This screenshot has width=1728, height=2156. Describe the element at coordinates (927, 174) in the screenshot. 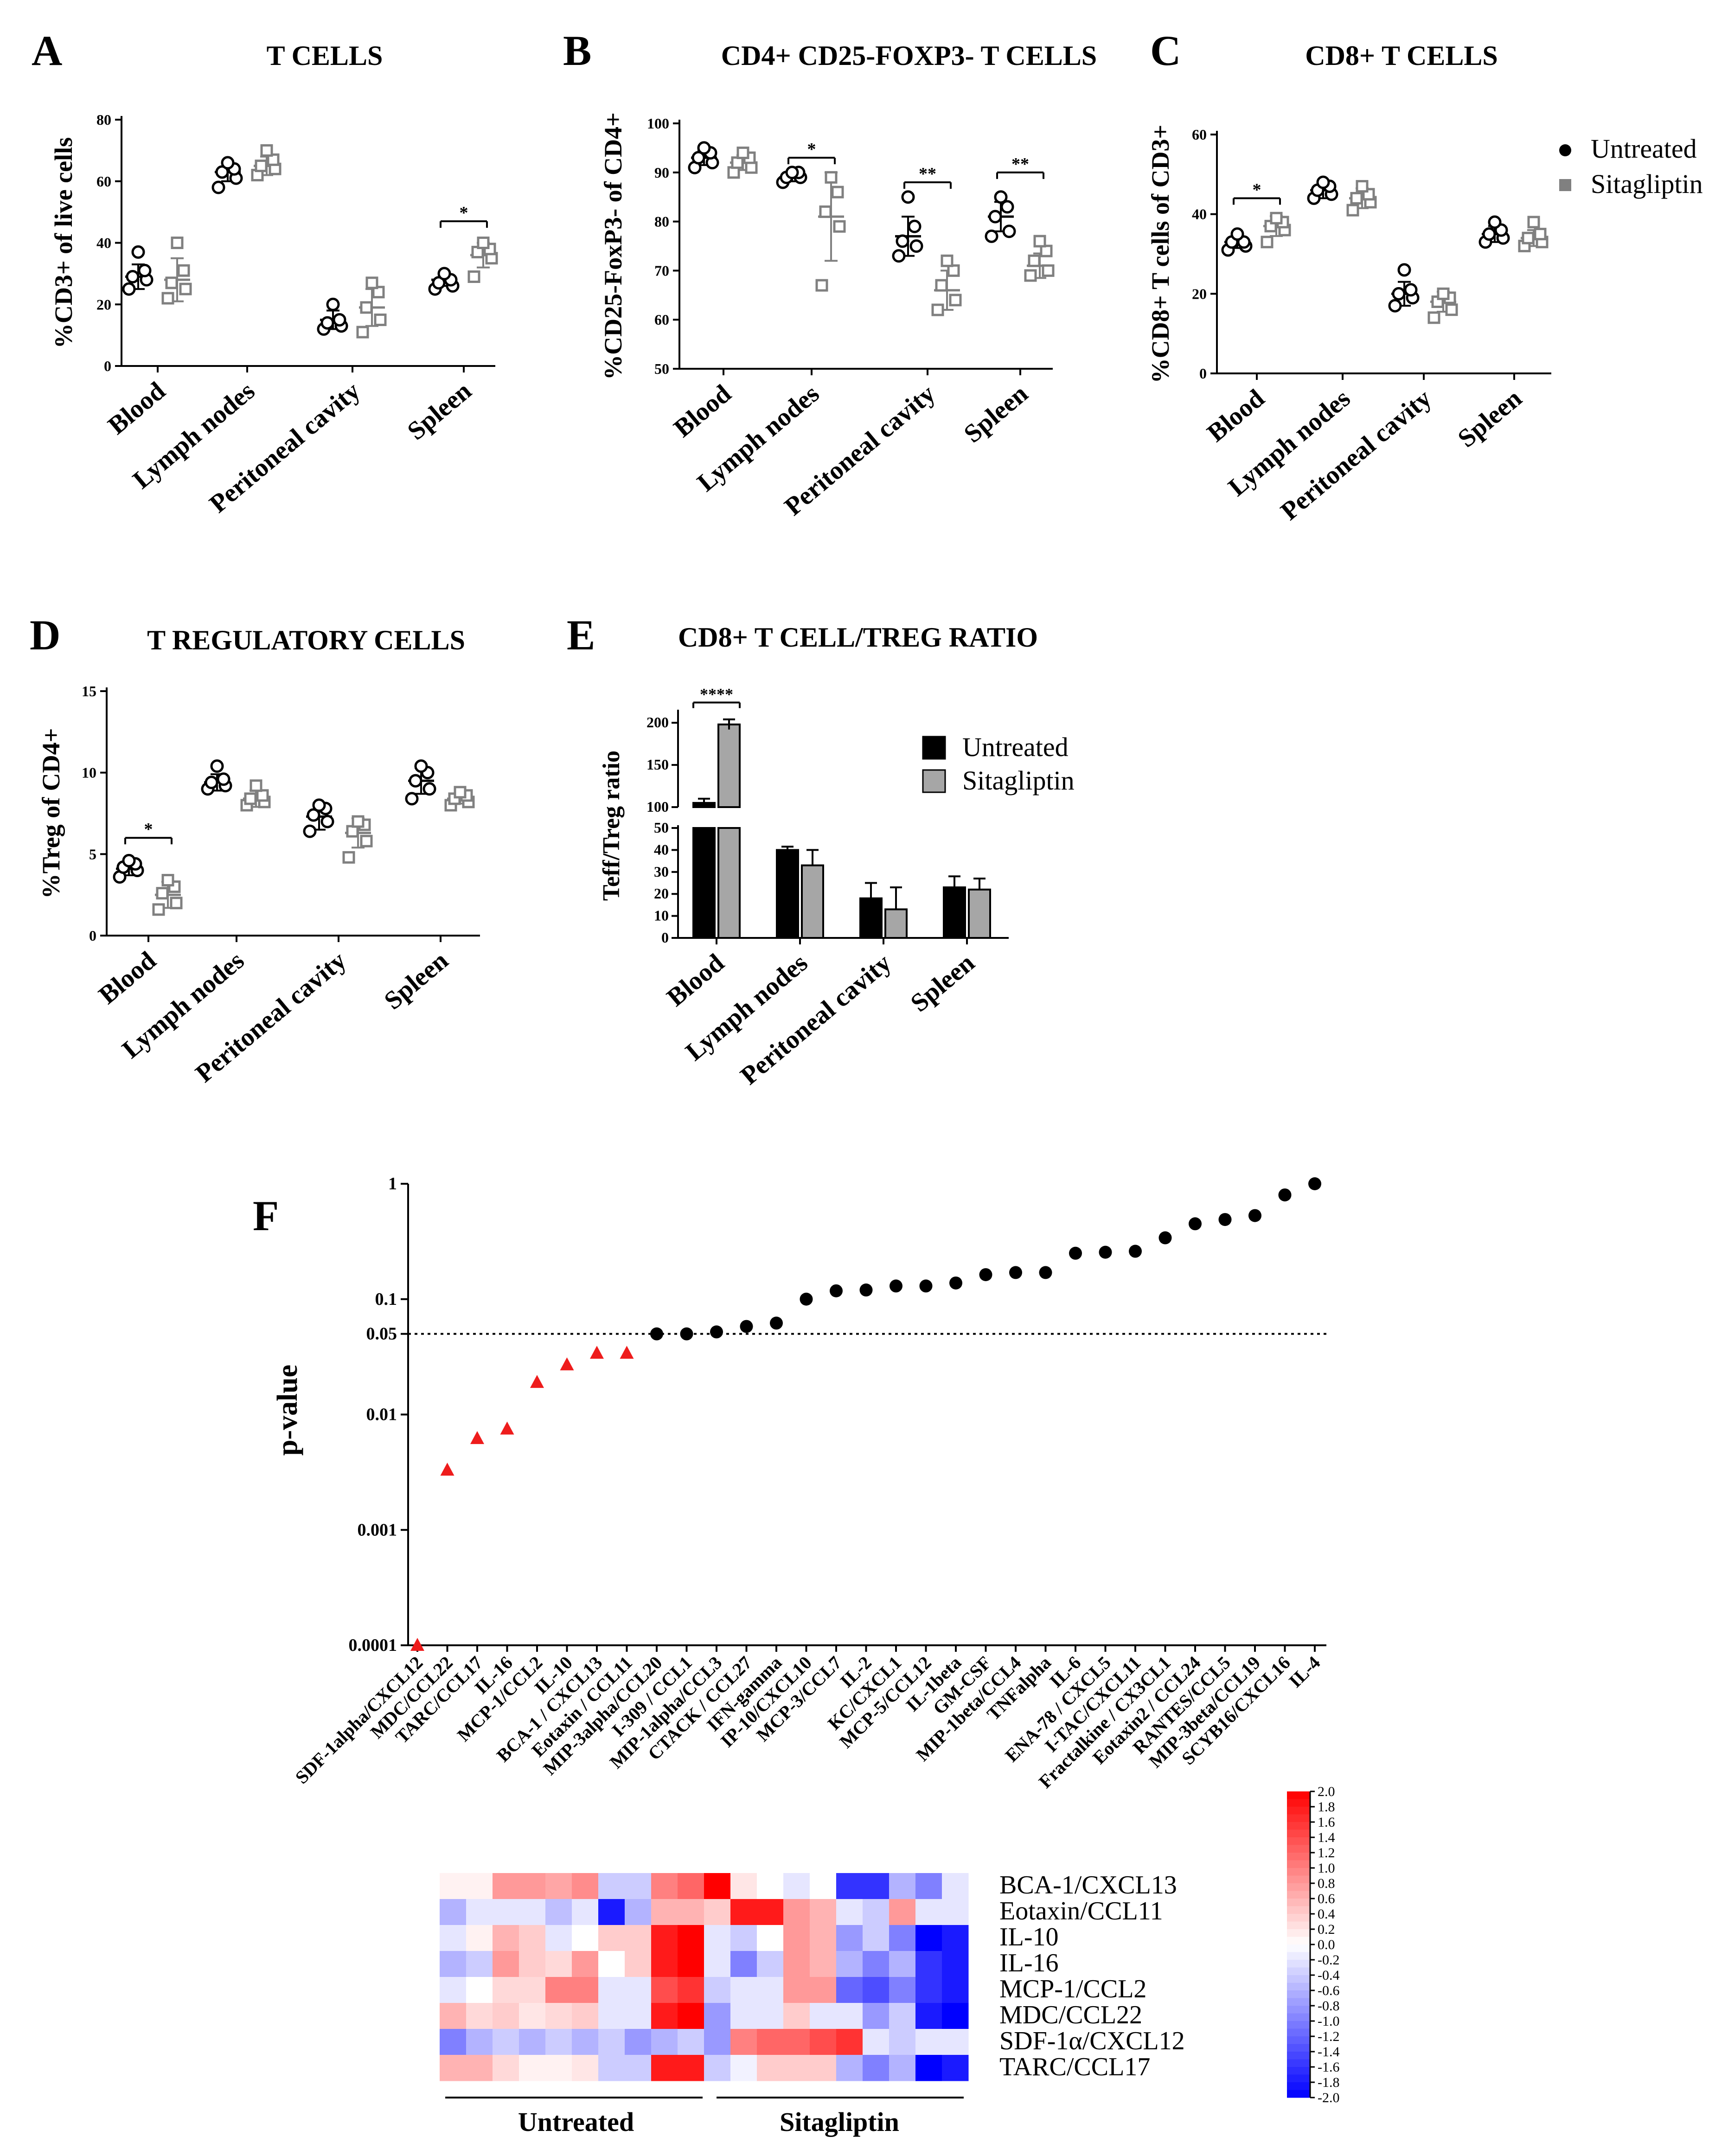

I see `significance-label: **` at that location.